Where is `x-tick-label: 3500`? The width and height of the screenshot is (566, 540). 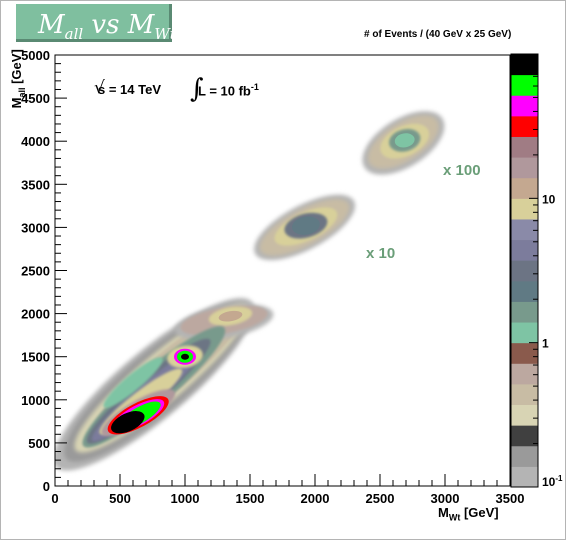 x-tick-label: 3500 is located at coordinates (510, 498).